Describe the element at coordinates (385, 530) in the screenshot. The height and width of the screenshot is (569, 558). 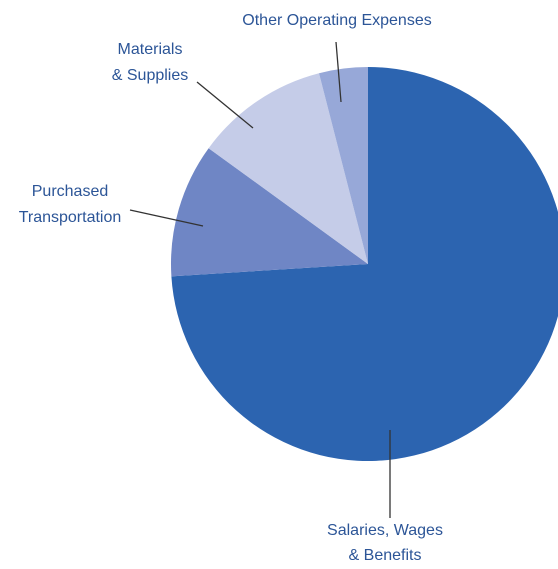
I see `slice-label: Salaries, Wages` at that location.